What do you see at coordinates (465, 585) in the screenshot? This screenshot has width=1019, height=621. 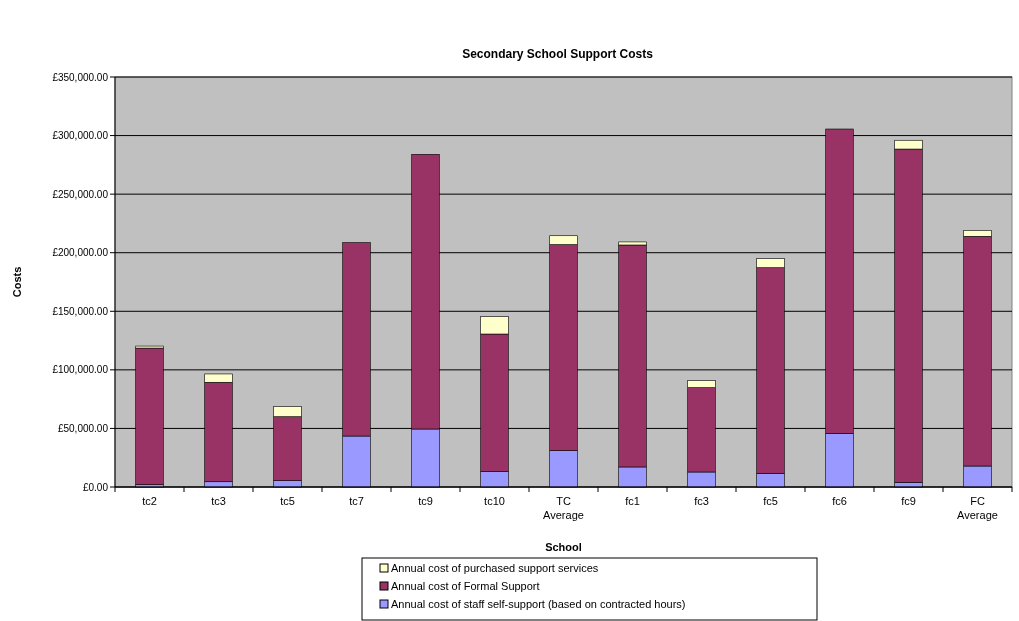 I see `legend-label: Annual cost of Formal Support` at bounding box center [465, 585].